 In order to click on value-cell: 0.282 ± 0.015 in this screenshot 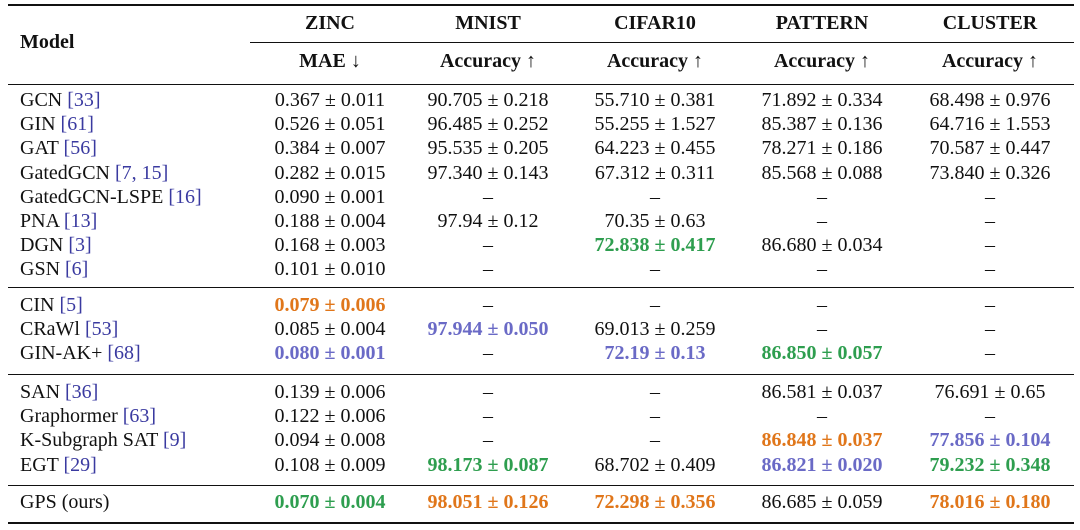, I will do `click(330, 172)`.